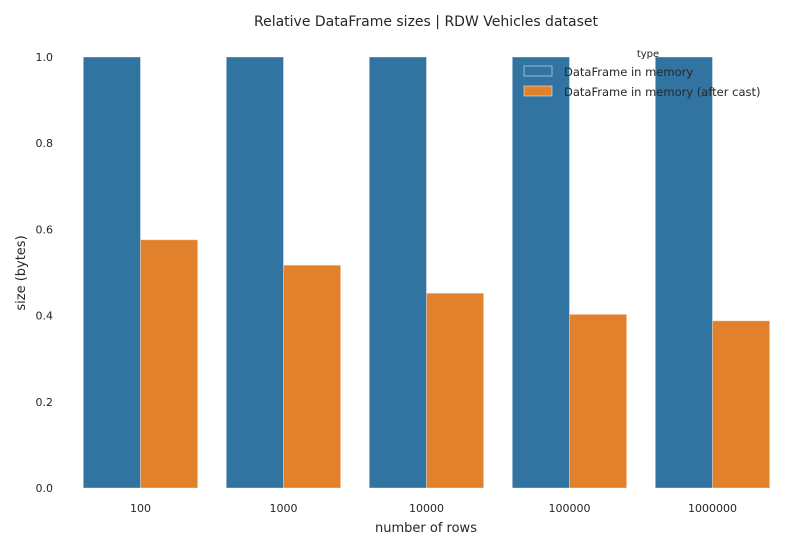 The height and width of the screenshot is (550, 800). I want to click on x-tick-labels: 100 1000 10000 100000 1000000, so click(433, 508).